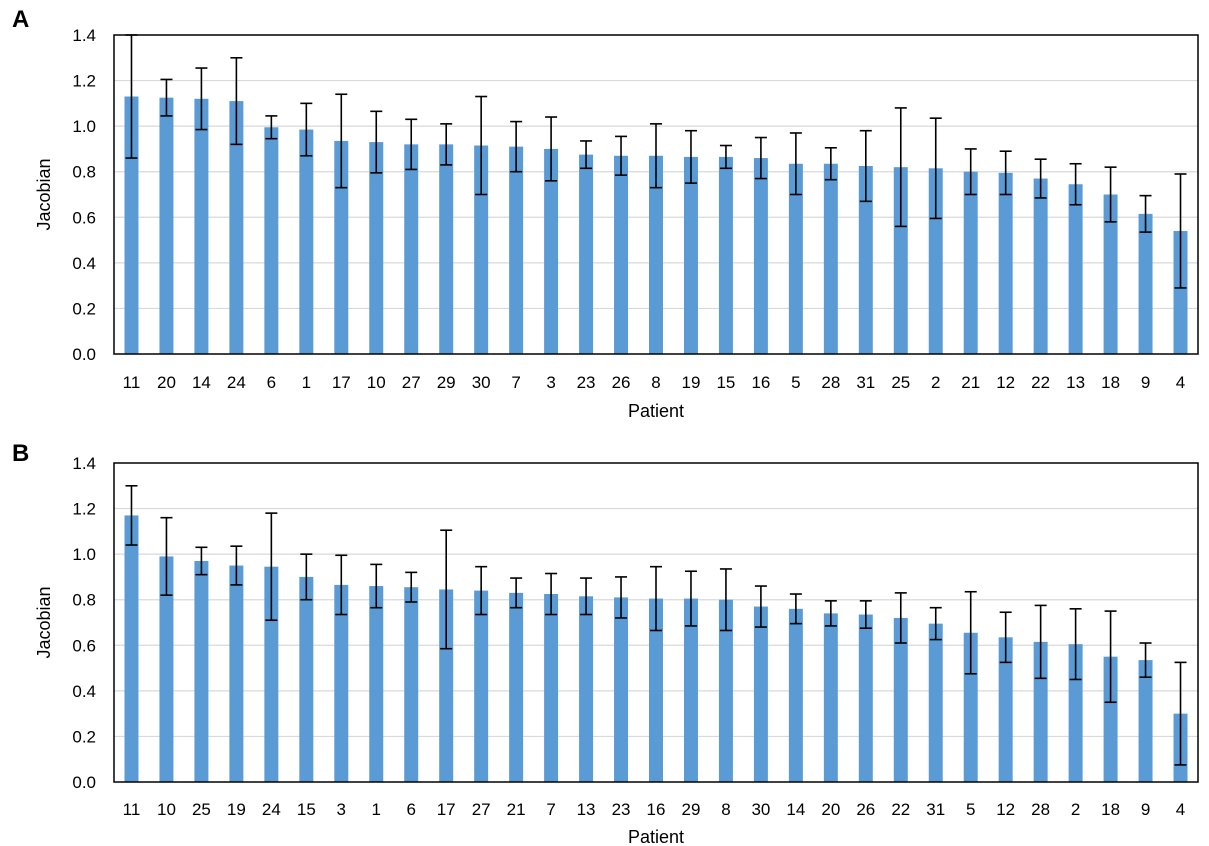 The height and width of the screenshot is (846, 1209). What do you see at coordinates (166, 382) in the screenshot?
I see `panel-a-x-tick-label: 20` at bounding box center [166, 382].